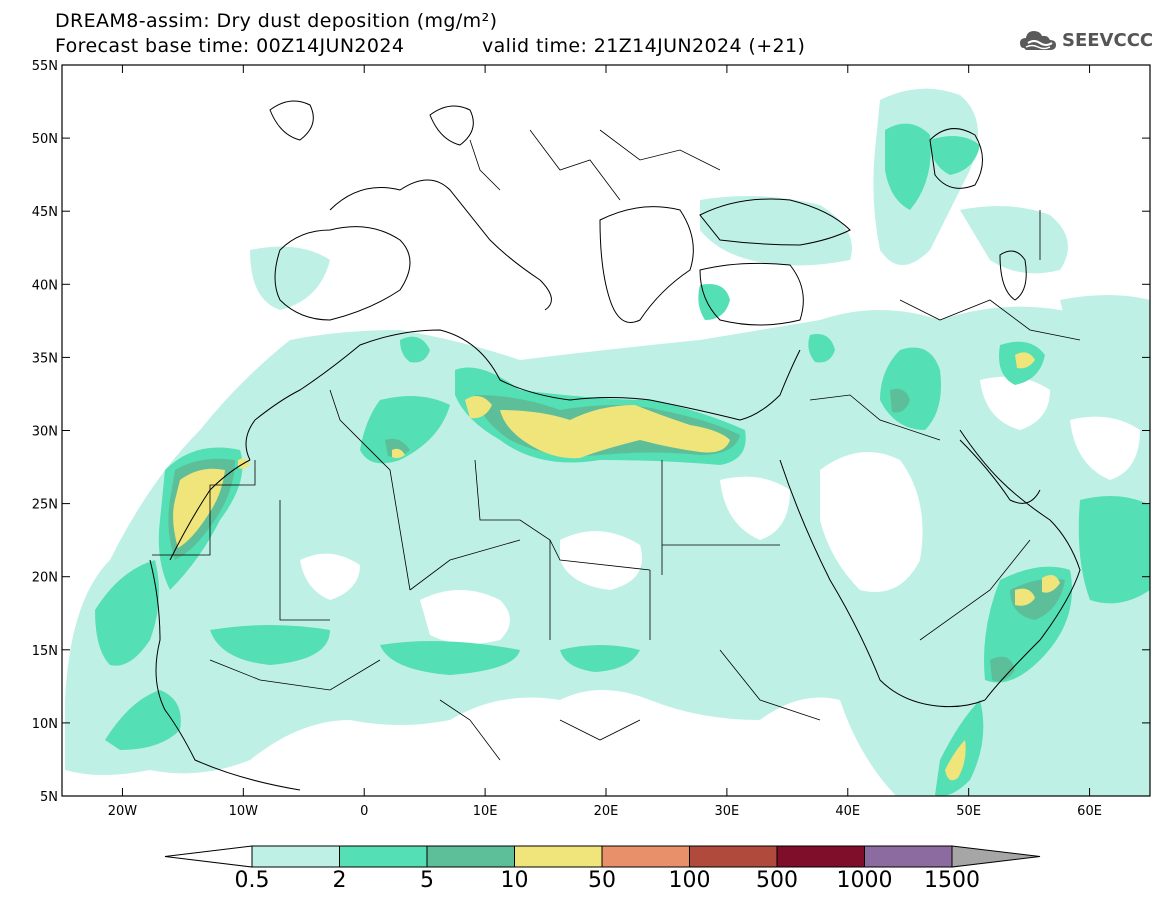  Describe the element at coordinates (45, 285) in the screenshot. I see `lat-tick-label: 40N` at that location.